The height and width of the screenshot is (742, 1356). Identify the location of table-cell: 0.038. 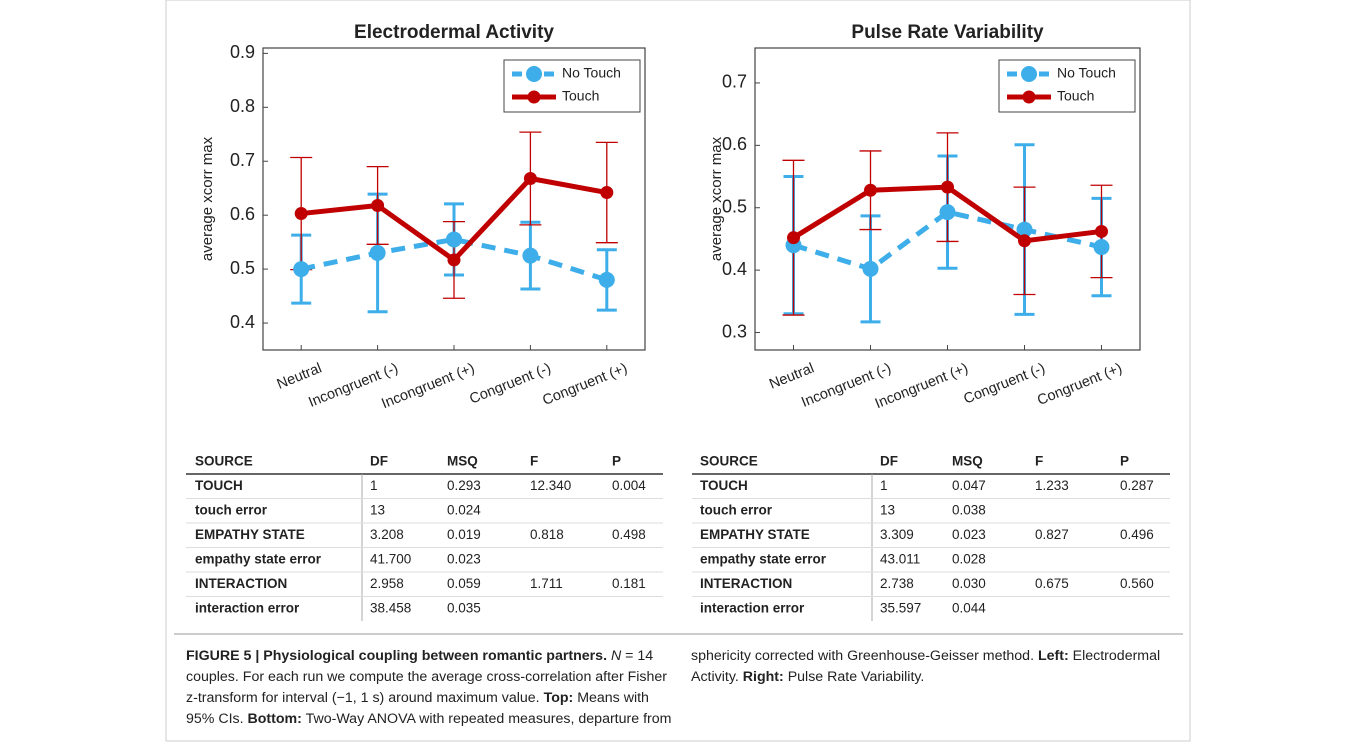
(969, 509).